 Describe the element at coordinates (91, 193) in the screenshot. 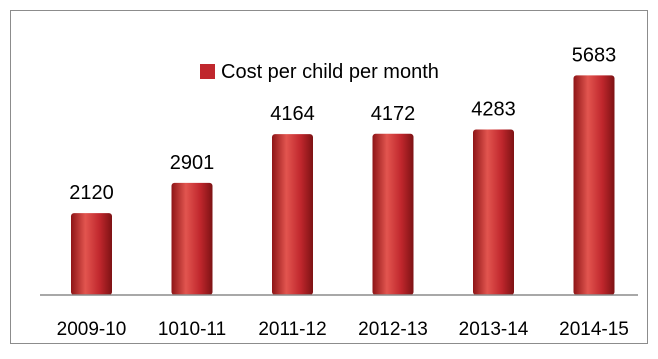

I see `data-label-2009-10: 2120` at that location.